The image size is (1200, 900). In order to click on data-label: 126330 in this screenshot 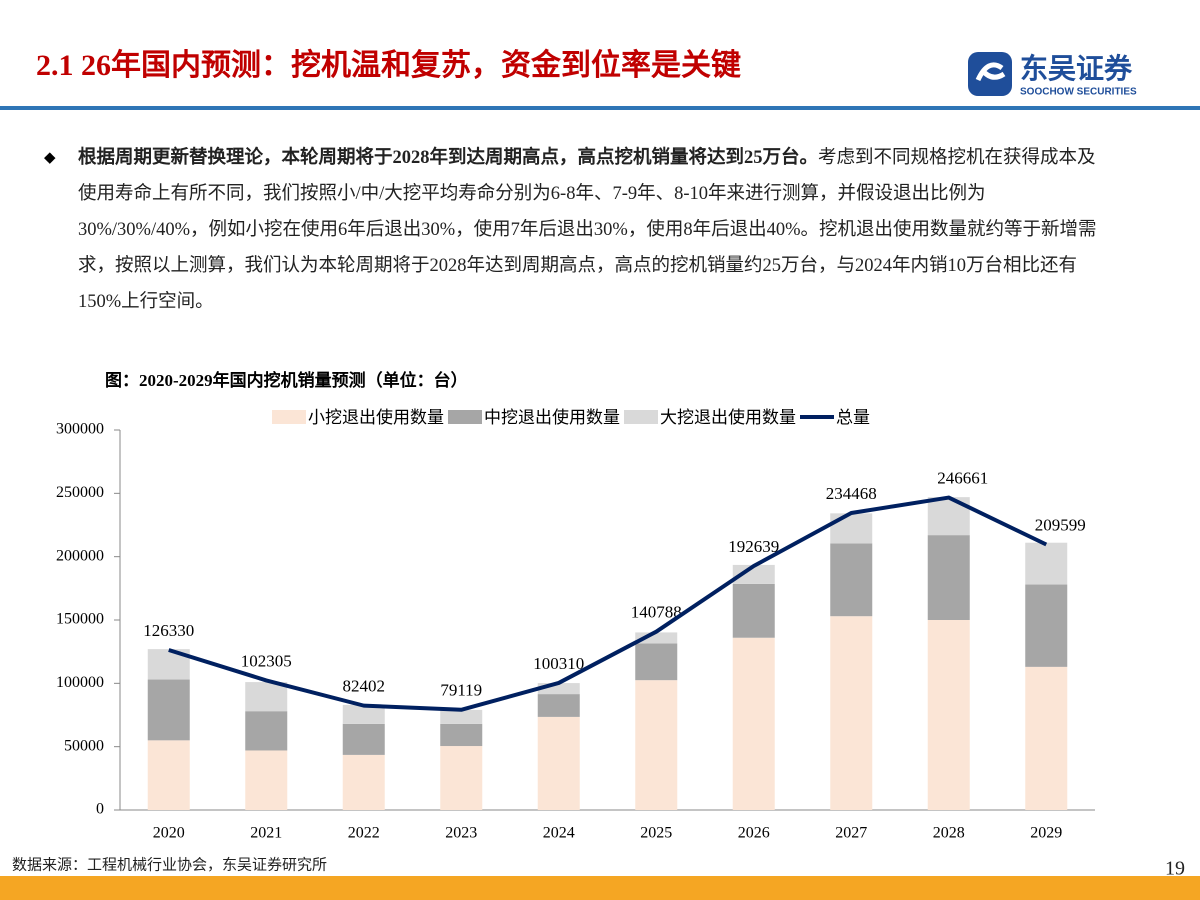, I will do `click(168, 630)`.